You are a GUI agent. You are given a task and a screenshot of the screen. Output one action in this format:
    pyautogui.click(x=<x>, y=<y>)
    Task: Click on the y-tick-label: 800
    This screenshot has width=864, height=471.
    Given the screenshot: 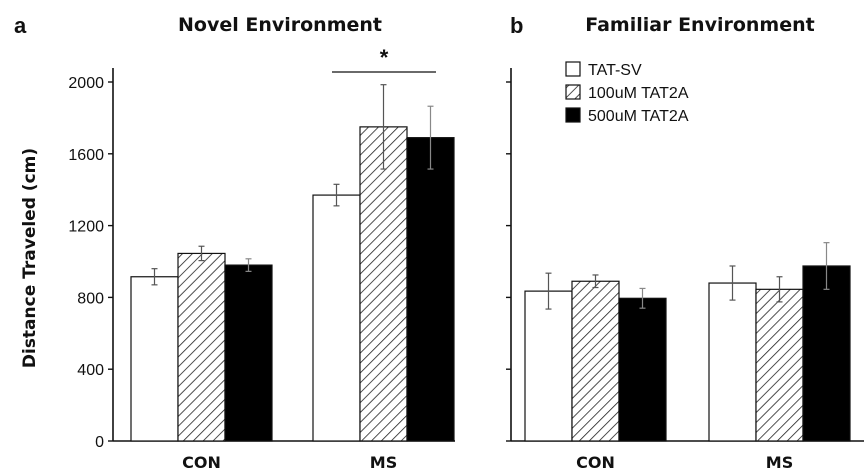 What is the action you would take?
    pyautogui.click(x=90, y=298)
    